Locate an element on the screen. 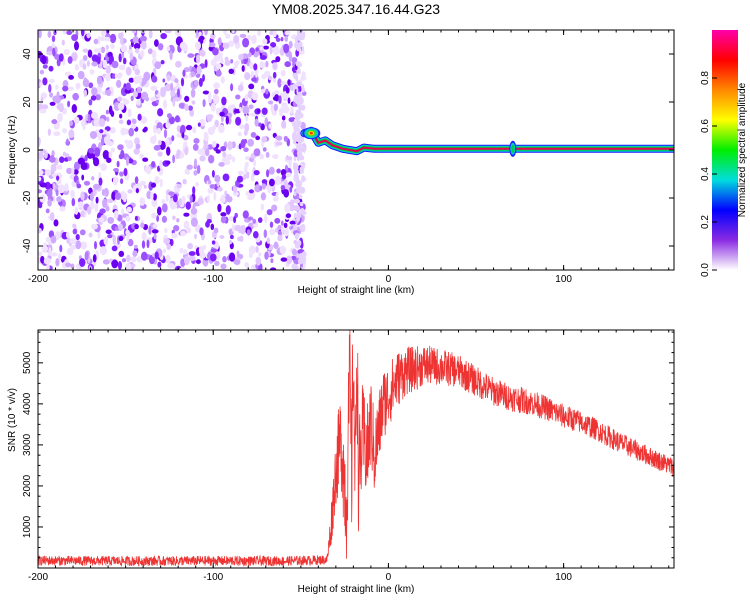 The image size is (750, 600). colorbar-ticks: 0.0 0.2 0.4 0.6 0.8 is located at coordinates (708, 174).